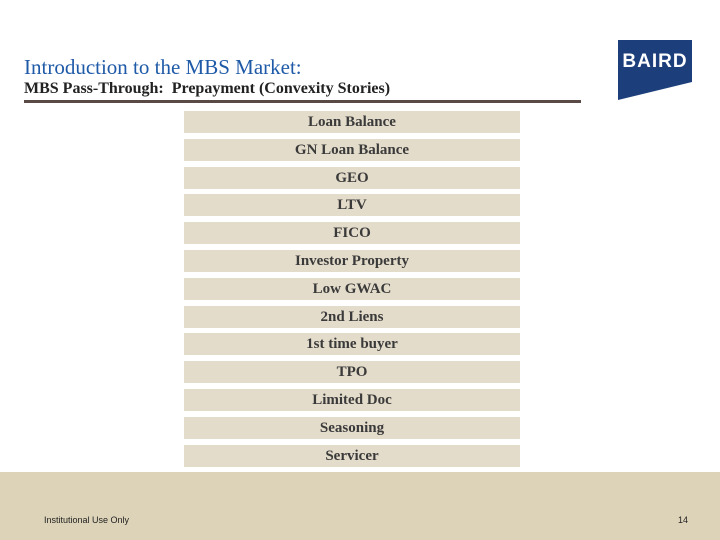 This screenshot has height=540, width=720. What do you see at coordinates (352, 233) in the screenshot?
I see `list-item: FICO` at bounding box center [352, 233].